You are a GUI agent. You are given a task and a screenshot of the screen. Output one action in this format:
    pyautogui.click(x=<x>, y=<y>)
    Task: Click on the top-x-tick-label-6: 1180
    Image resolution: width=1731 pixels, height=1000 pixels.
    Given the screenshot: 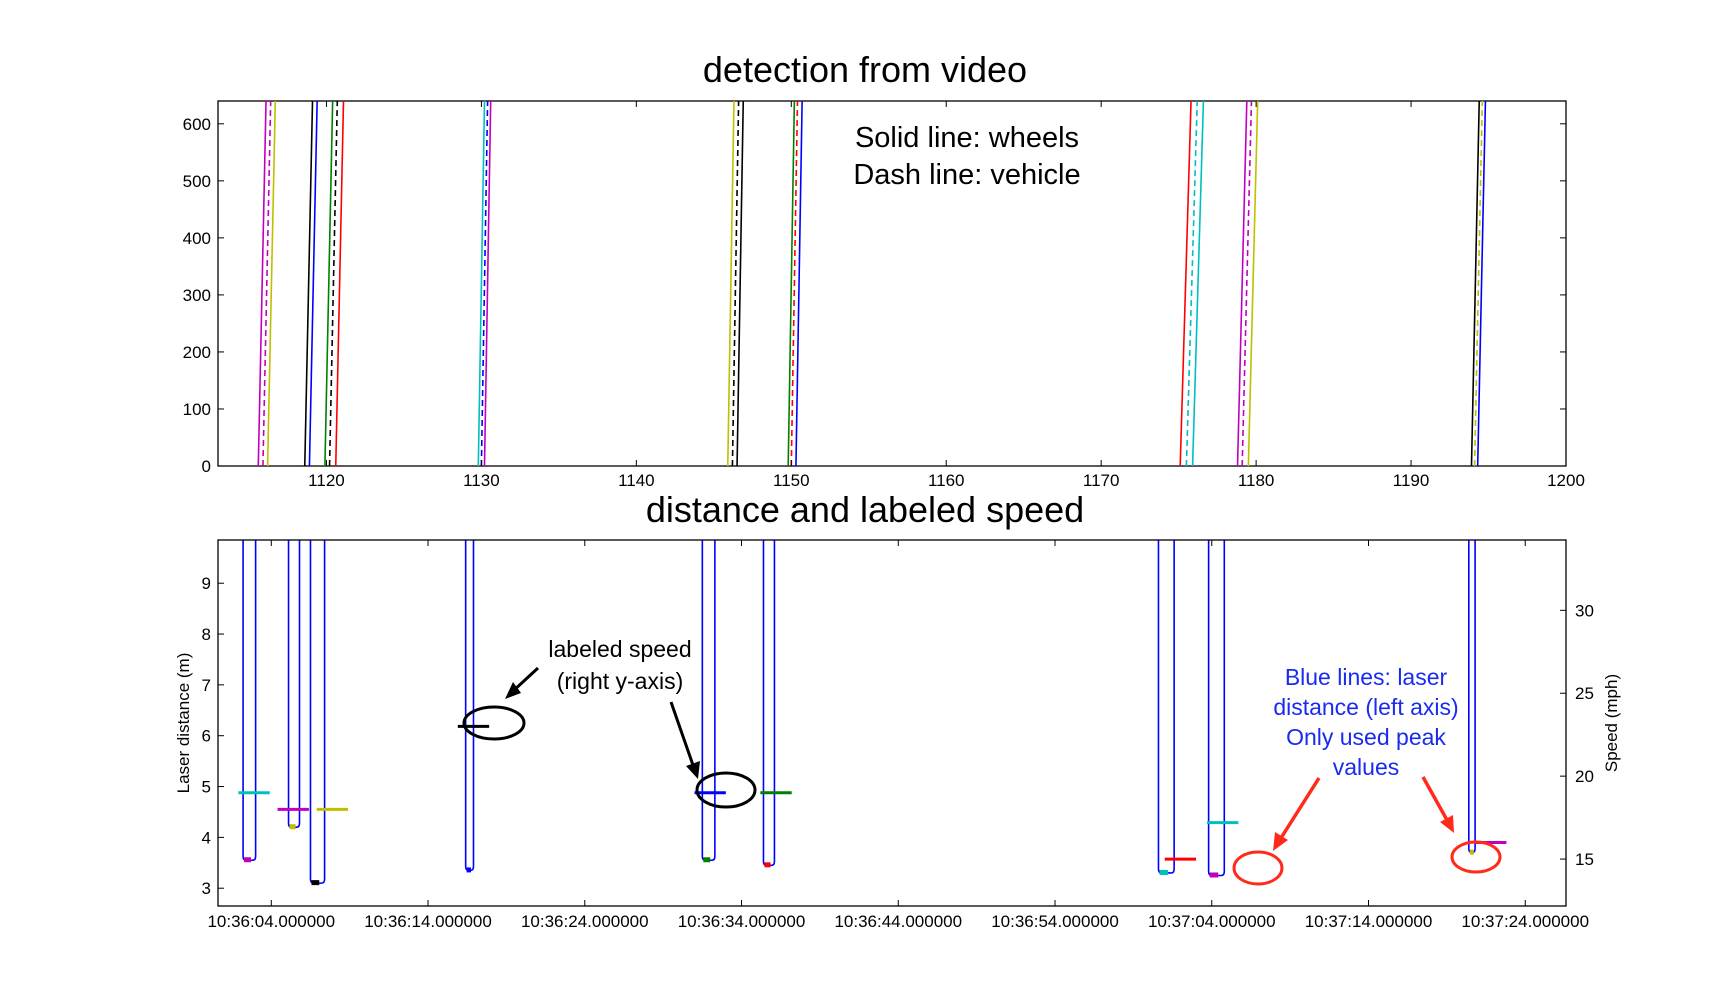 What is the action you would take?
    pyautogui.click(x=1256, y=480)
    